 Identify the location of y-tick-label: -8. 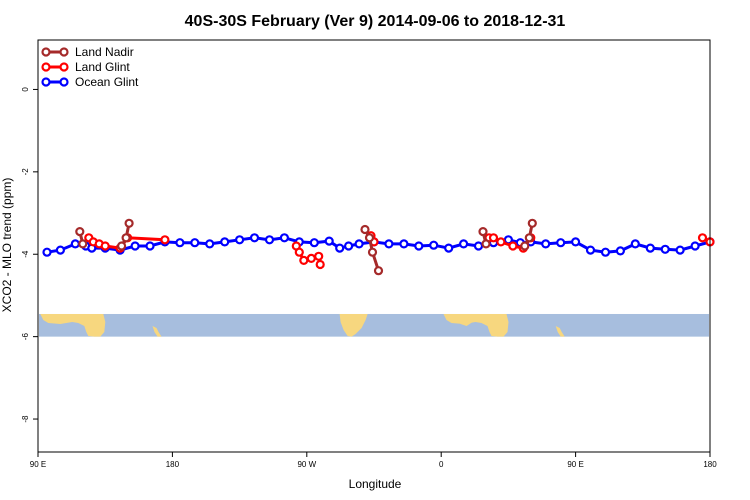
(25, 419).